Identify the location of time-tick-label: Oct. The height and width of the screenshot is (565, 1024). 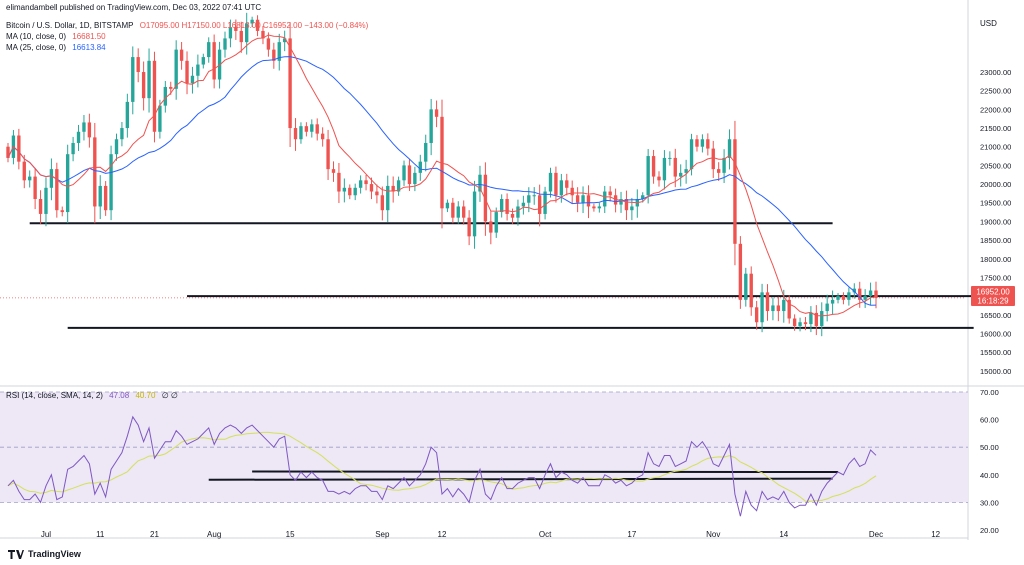
(545, 534).